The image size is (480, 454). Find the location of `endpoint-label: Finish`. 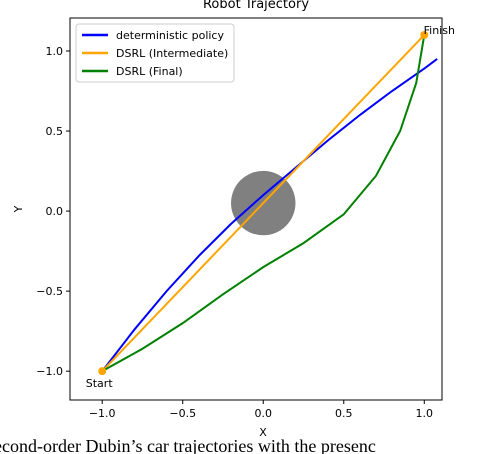

endpoint-label: Finish is located at coordinates (439, 30).